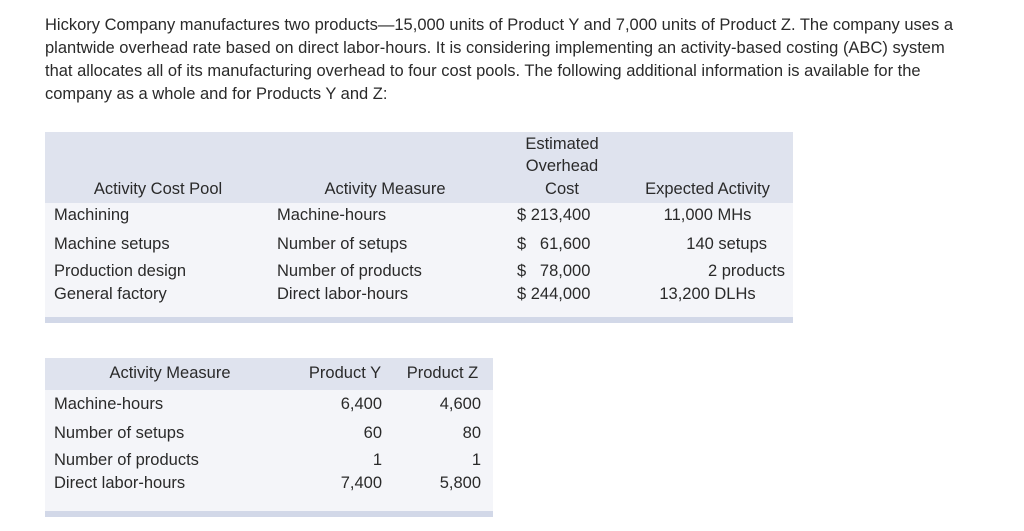 The image size is (1024, 531). What do you see at coordinates (707, 294) in the screenshot?
I see `row-general-activity: 13,200 DLHs` at bounding box center [707, 294].